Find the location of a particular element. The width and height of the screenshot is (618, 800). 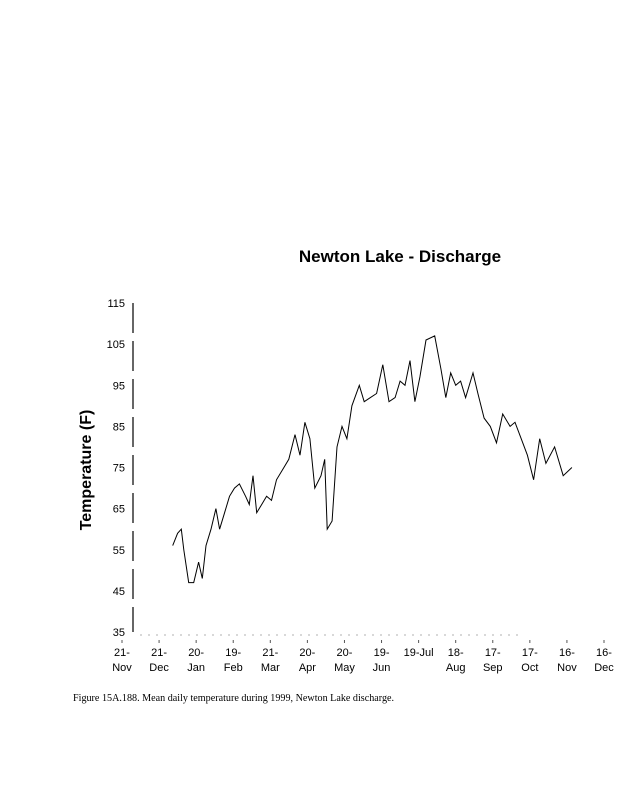

y-ticks: 35 45 55 65 75 85 95 105 115 is located at coordinates (116, 468).